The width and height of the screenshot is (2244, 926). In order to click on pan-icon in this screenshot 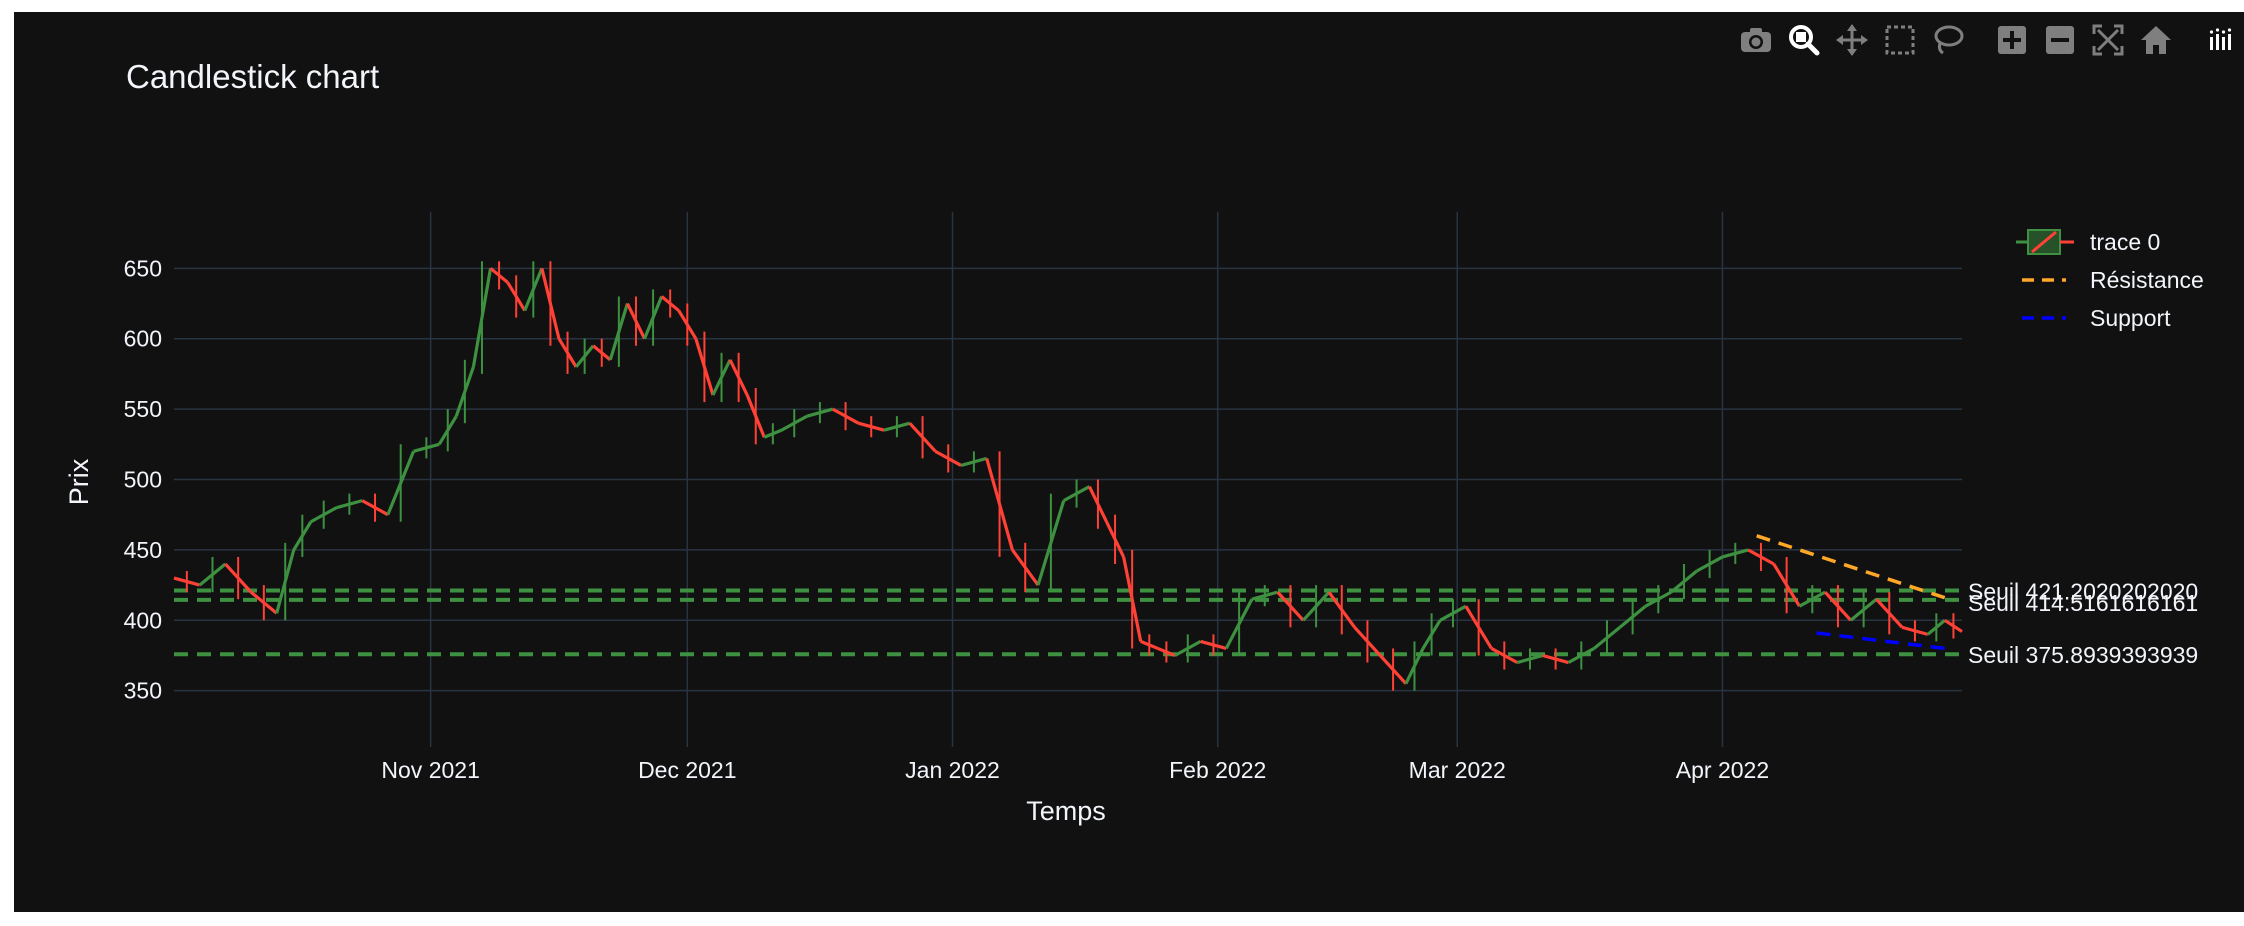, I will do `click(1852, 40)`.